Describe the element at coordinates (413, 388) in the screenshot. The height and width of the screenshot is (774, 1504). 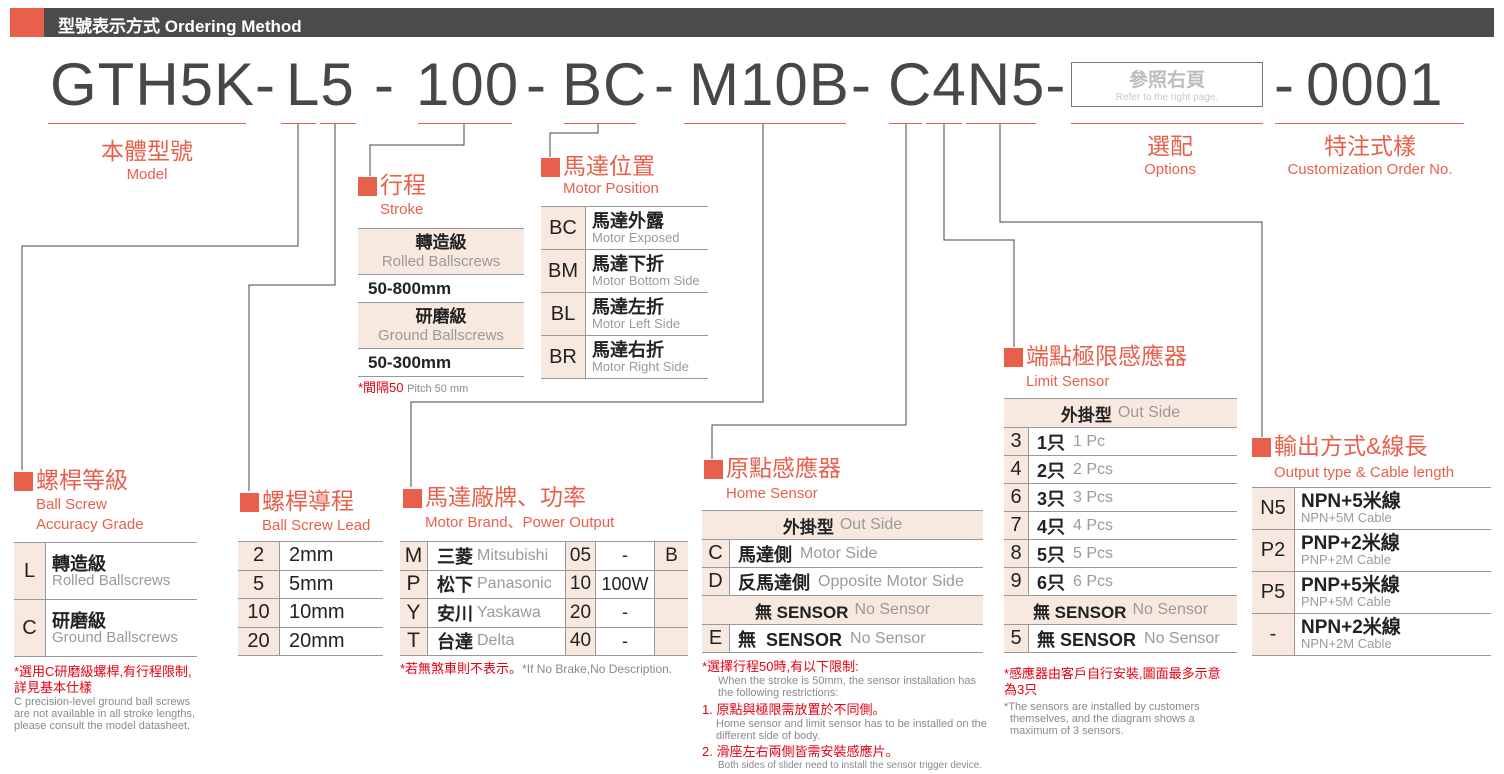
I see `stroke-note: *間隔50 Pitch 50 mm` at that location.